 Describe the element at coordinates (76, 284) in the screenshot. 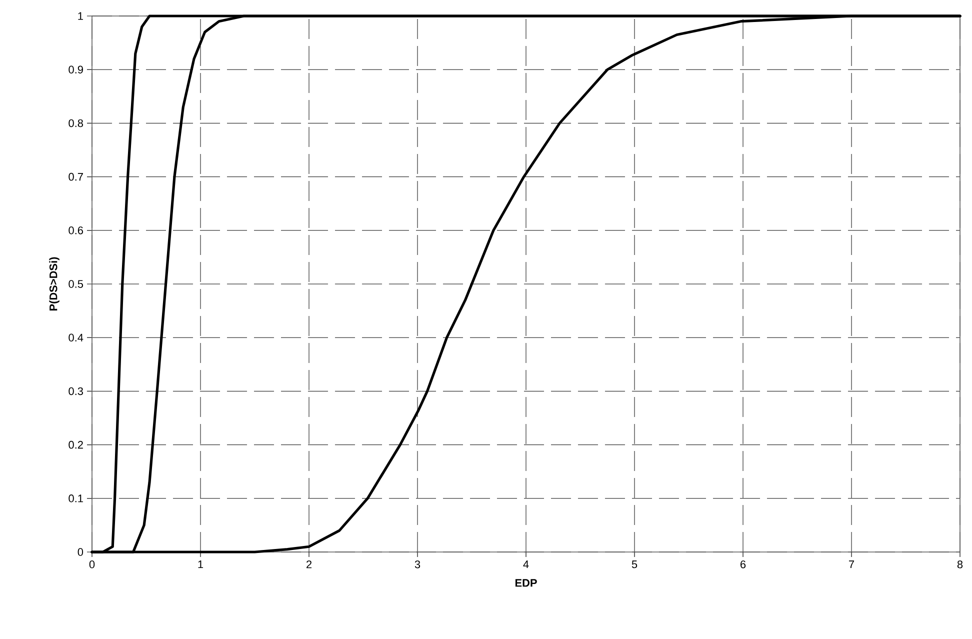

I see `y-tick-label: 0.5` at that location.